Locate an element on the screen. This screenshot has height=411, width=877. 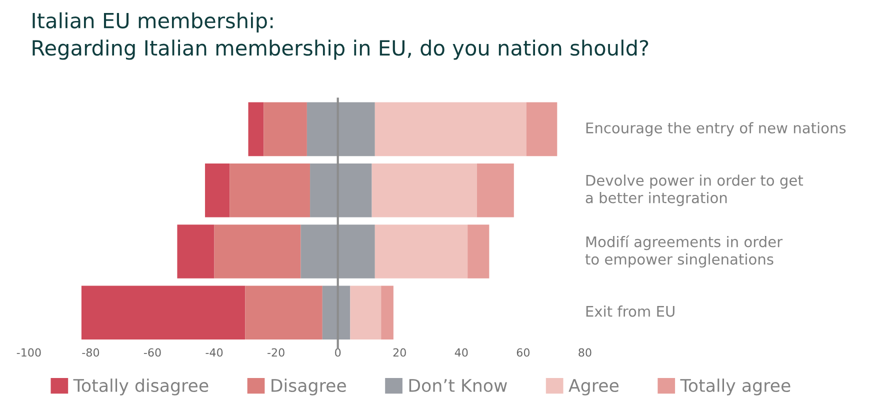
legend-label: Agree is located at coordinates (593, 387).